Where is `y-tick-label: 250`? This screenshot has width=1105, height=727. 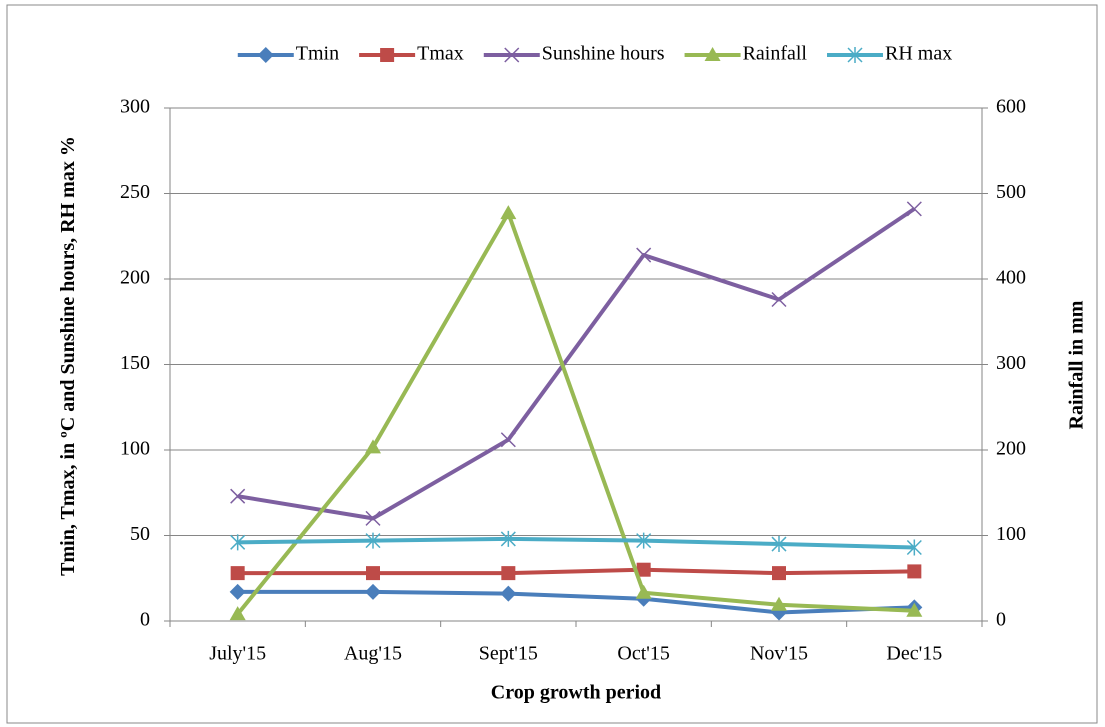 y-tick-label: 250 is located at coordinates (135, 192).